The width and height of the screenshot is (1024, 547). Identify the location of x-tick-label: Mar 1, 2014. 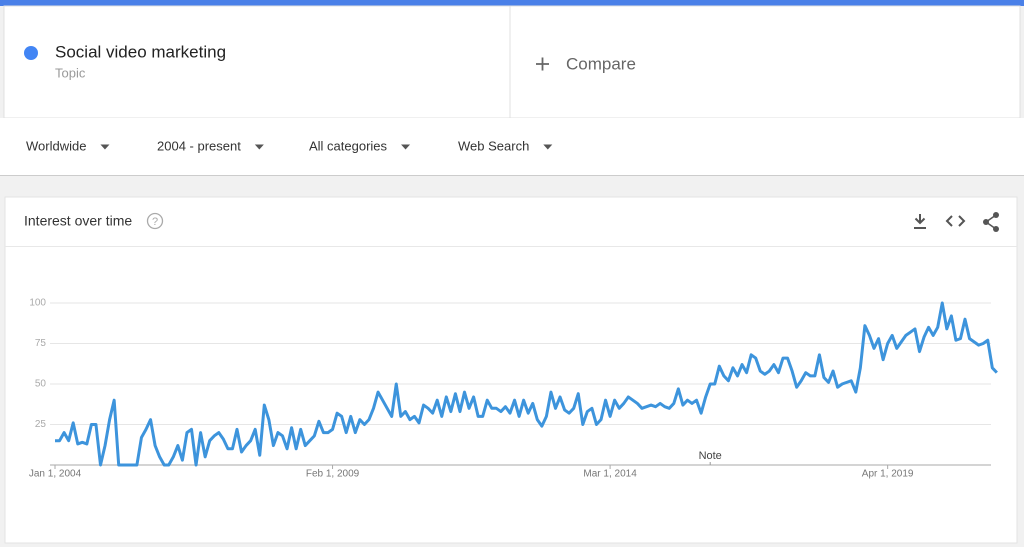
(610, 474).